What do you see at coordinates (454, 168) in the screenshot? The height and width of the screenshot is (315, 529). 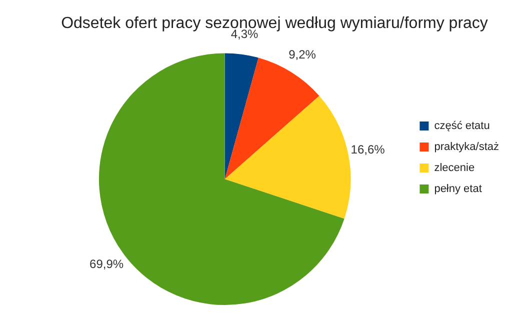 I see `legend-label: zlecenie` at bounding box center [454, 168].